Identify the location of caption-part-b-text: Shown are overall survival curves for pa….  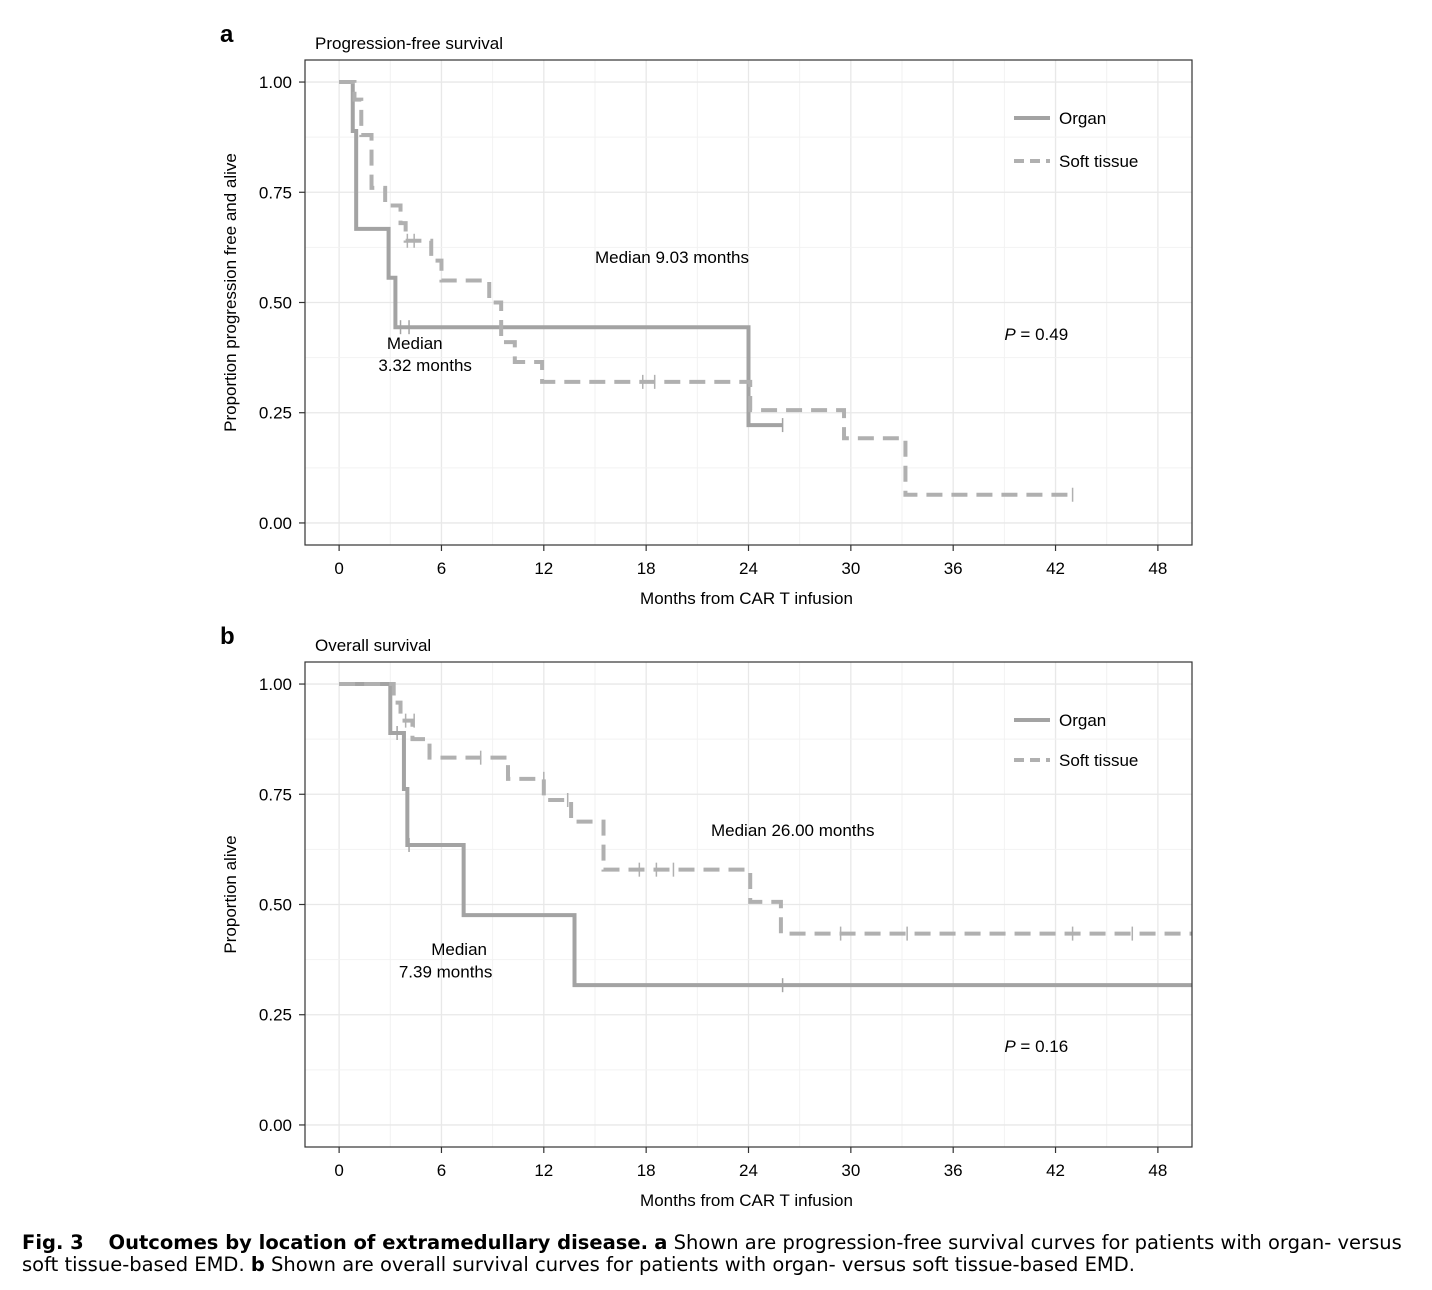
(703, 1264).